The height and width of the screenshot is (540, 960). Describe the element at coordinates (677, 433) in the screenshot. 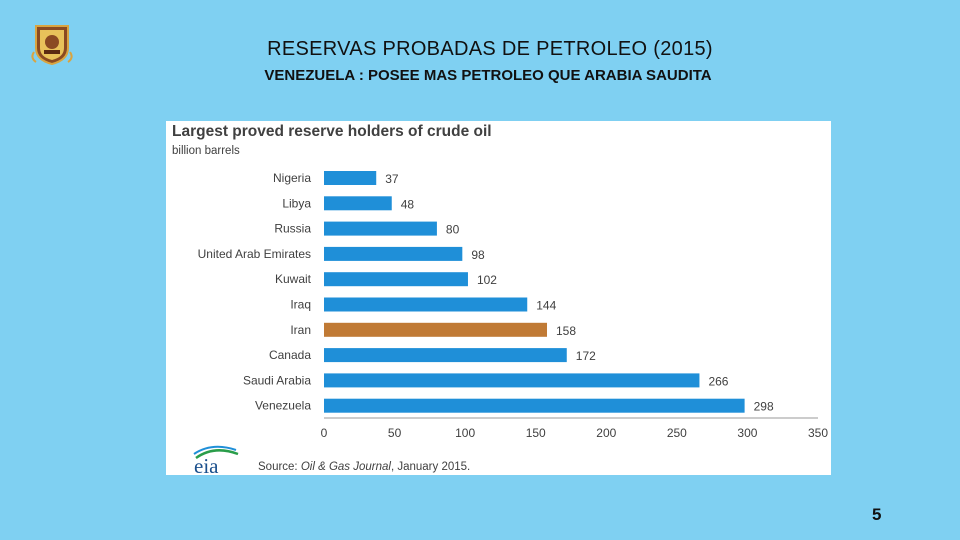

I see `x-tick-label: 250` at that location.